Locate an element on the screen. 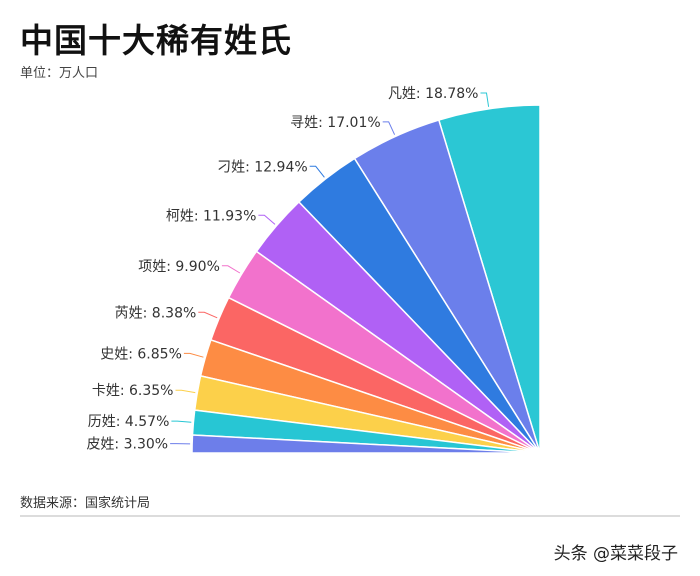 The height and width of the screenshot is (576, 700). slice-label: 寻姓: 17.01% is located at coordinates (335, 123).